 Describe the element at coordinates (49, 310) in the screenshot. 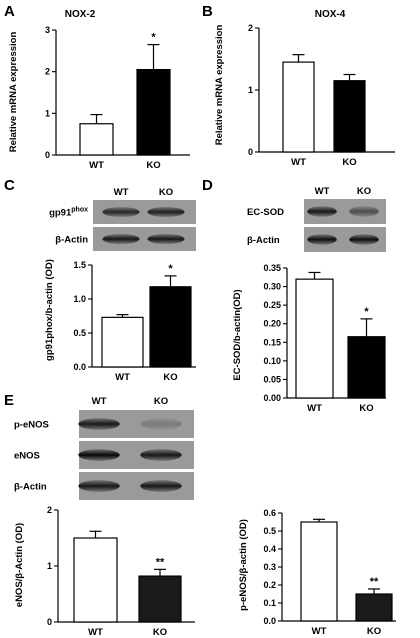

I see `y-axis-label: gp91phox/b-actin (OD)` at that location.